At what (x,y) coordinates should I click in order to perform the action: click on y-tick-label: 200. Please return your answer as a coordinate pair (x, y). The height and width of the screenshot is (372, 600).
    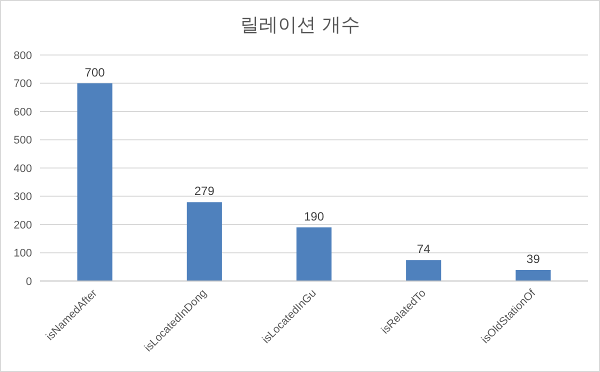
    Looking at the image, I should click on (23, 225).